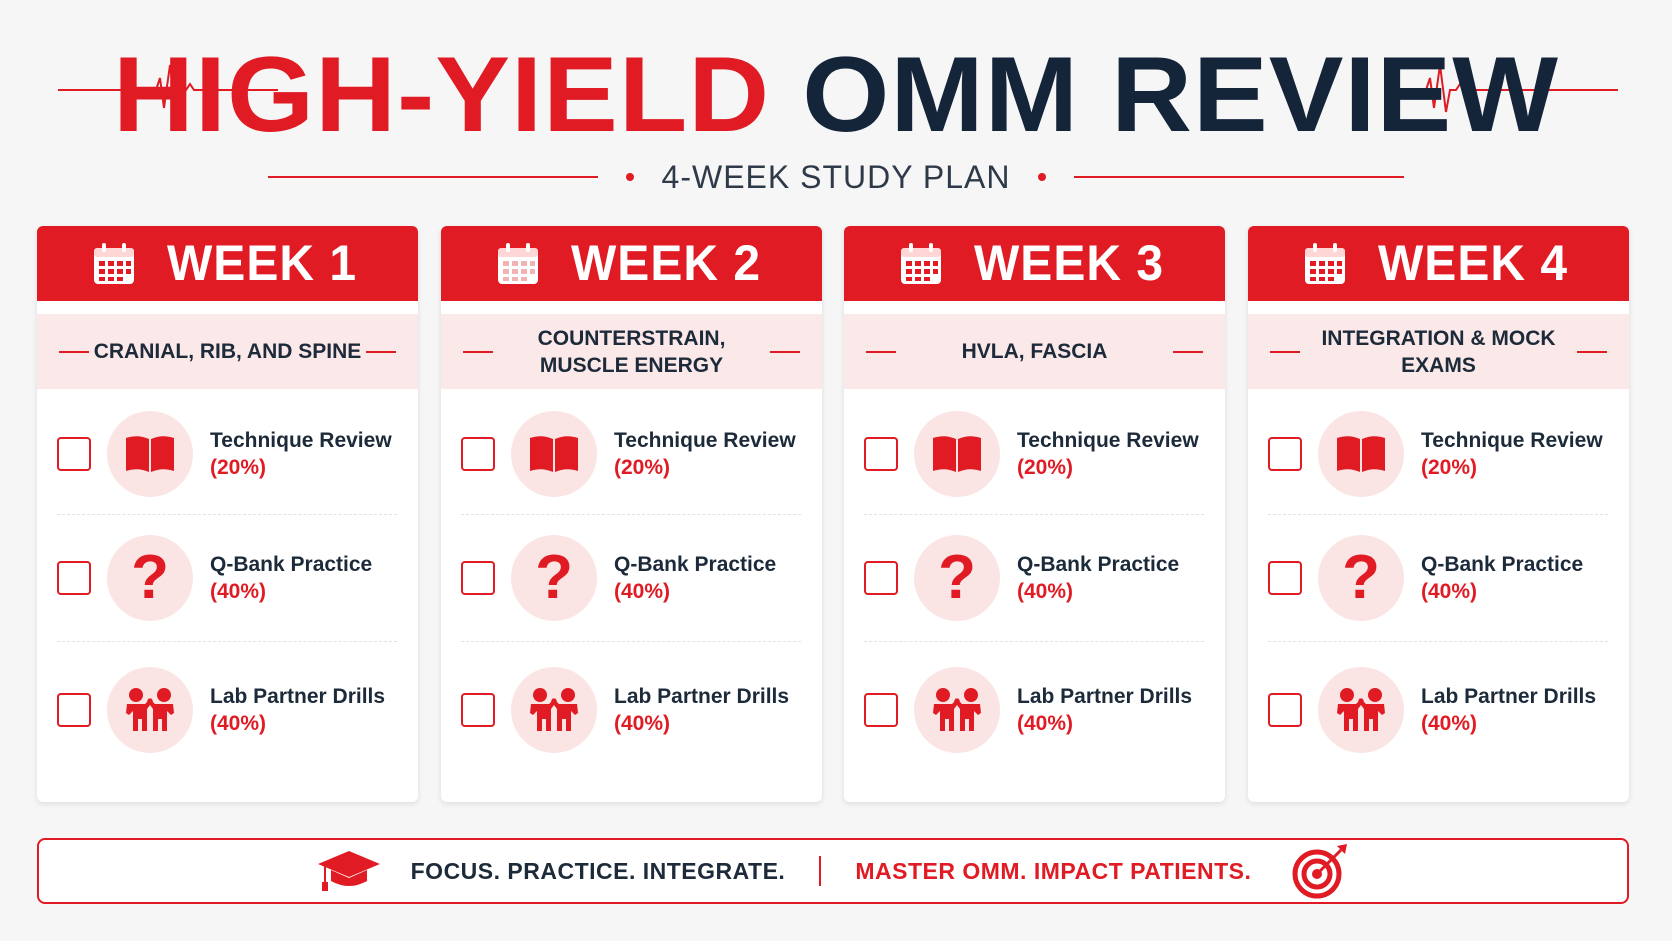 This screenshot has width=1672, height=941. Describe the element at coordinates (168, 88) in the screenshot. I see `ekg-line-left-icon` at that location.